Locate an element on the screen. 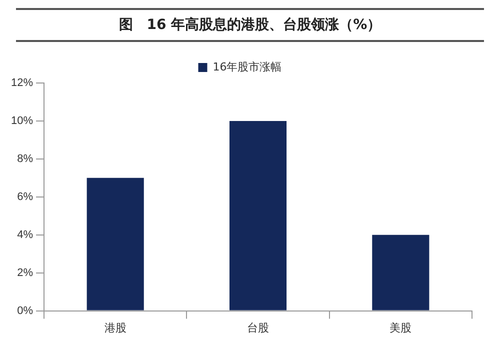 This screenshot has width=500, height=362. legend-label: 16年股市涨幅 is located at coordinates (247, 67).